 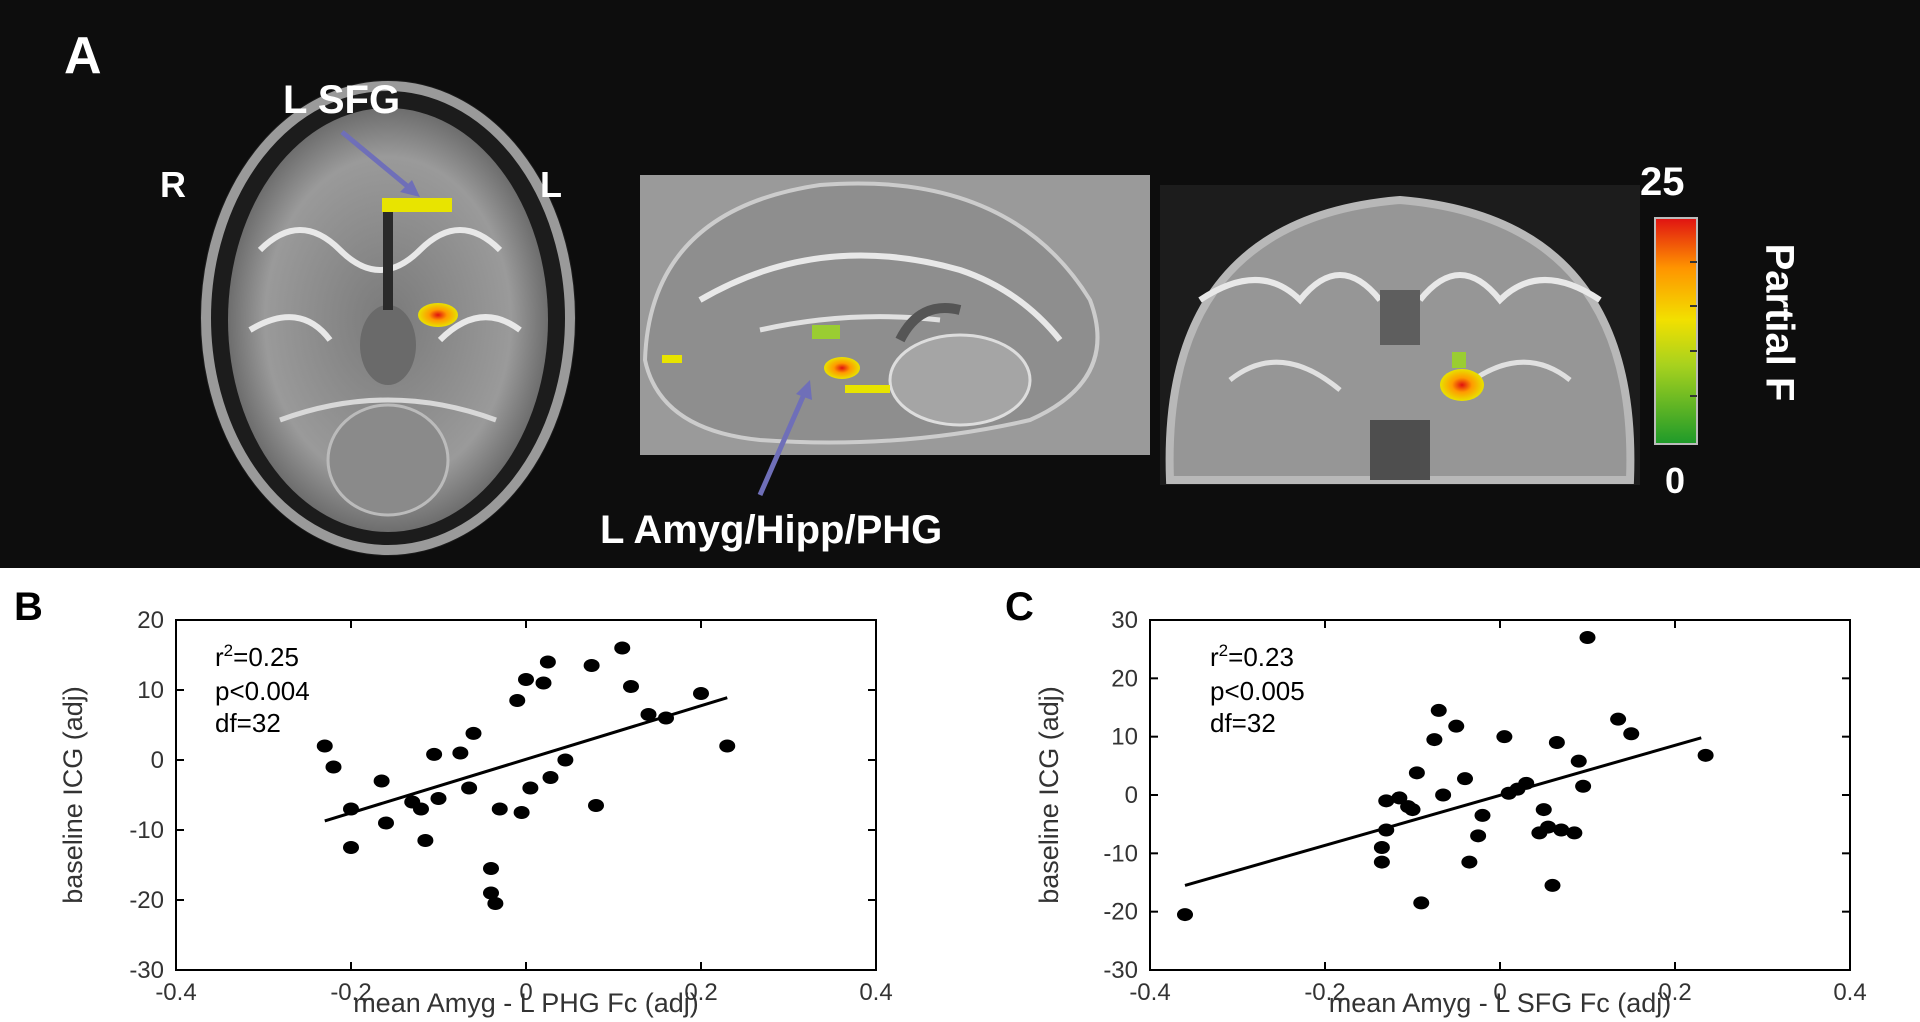 I want to click on coronal-slice, so click(x=1400, y=335).